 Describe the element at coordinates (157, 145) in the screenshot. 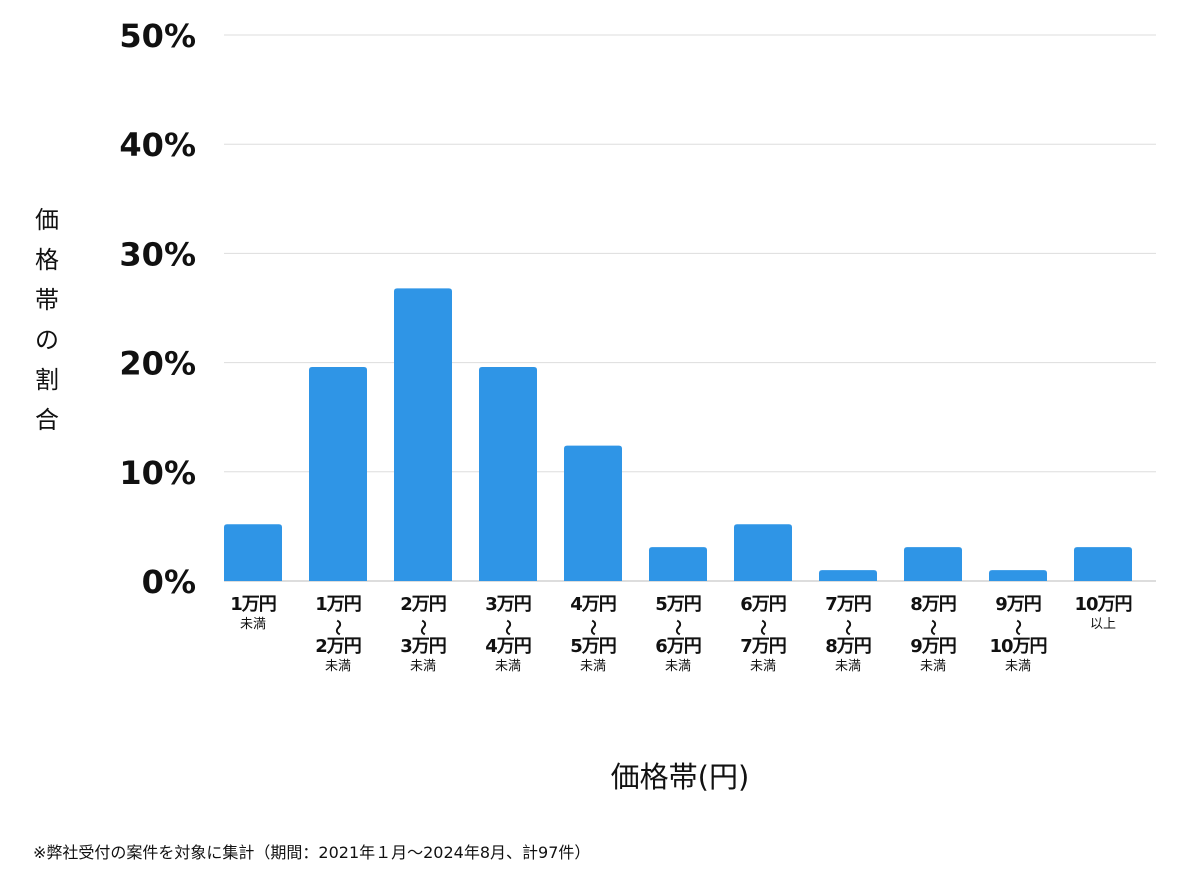

I see `y-tick-label: 40%` at that location.